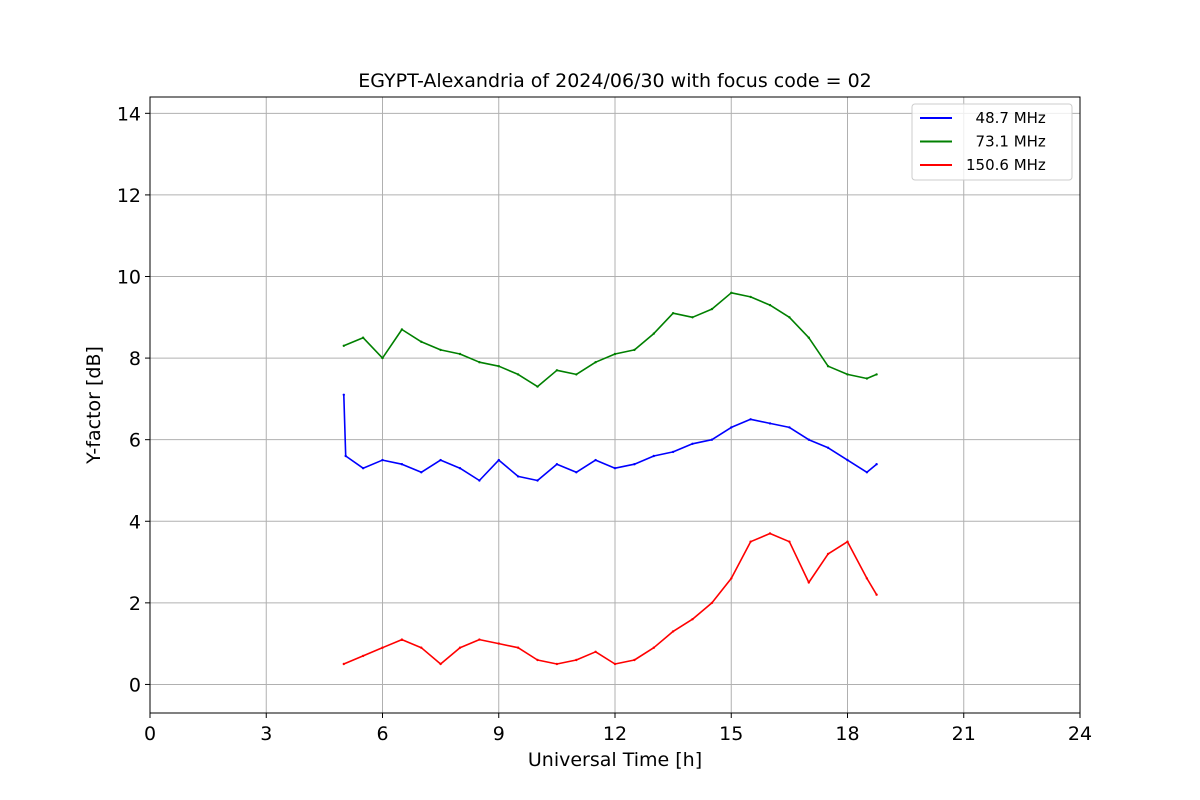  What do you see at coordinates (135, 522) in the screenshot?
I see `y-tick-label: 4` at bounding box center [135, 522].